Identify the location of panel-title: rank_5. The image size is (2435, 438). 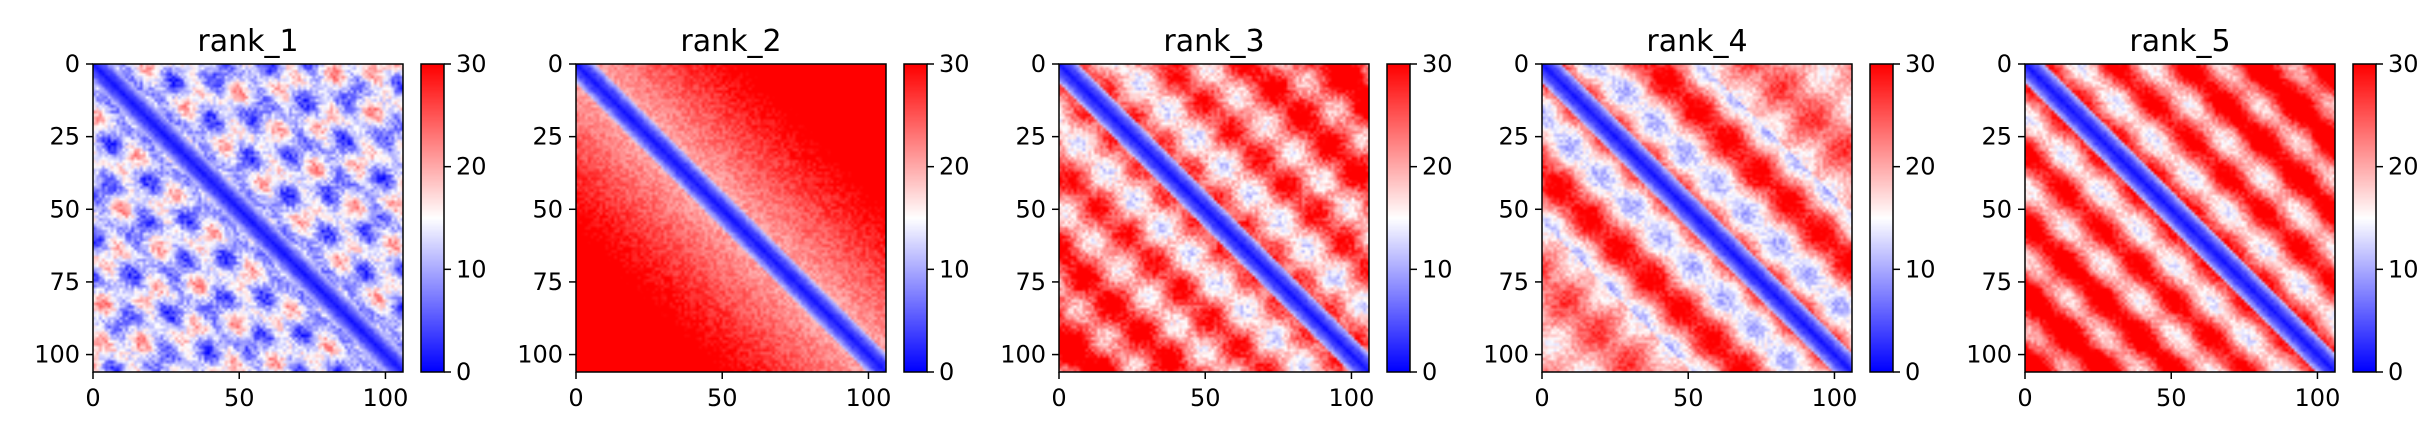
(2179, 41).